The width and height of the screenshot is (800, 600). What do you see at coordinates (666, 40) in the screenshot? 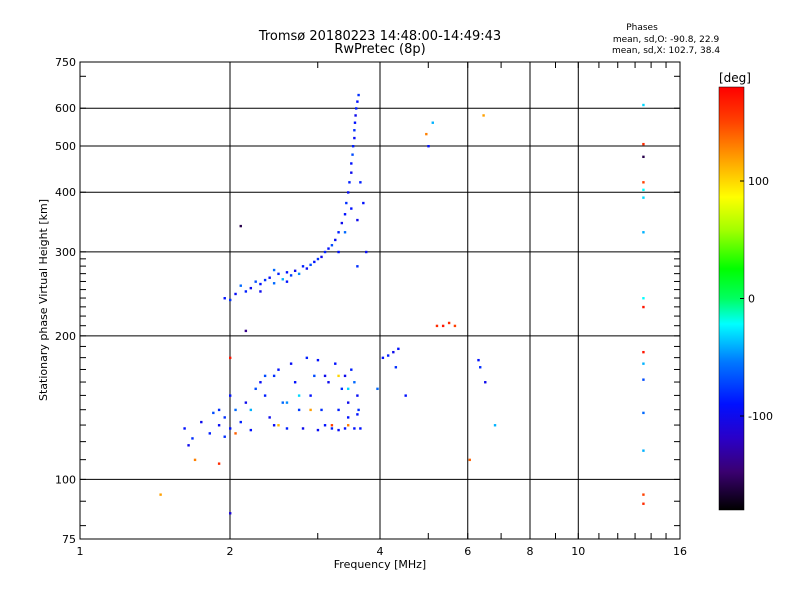
I see `stats-line-o: mean, sd,O: -90.8, 22.9` at bounding box center [666, 40].